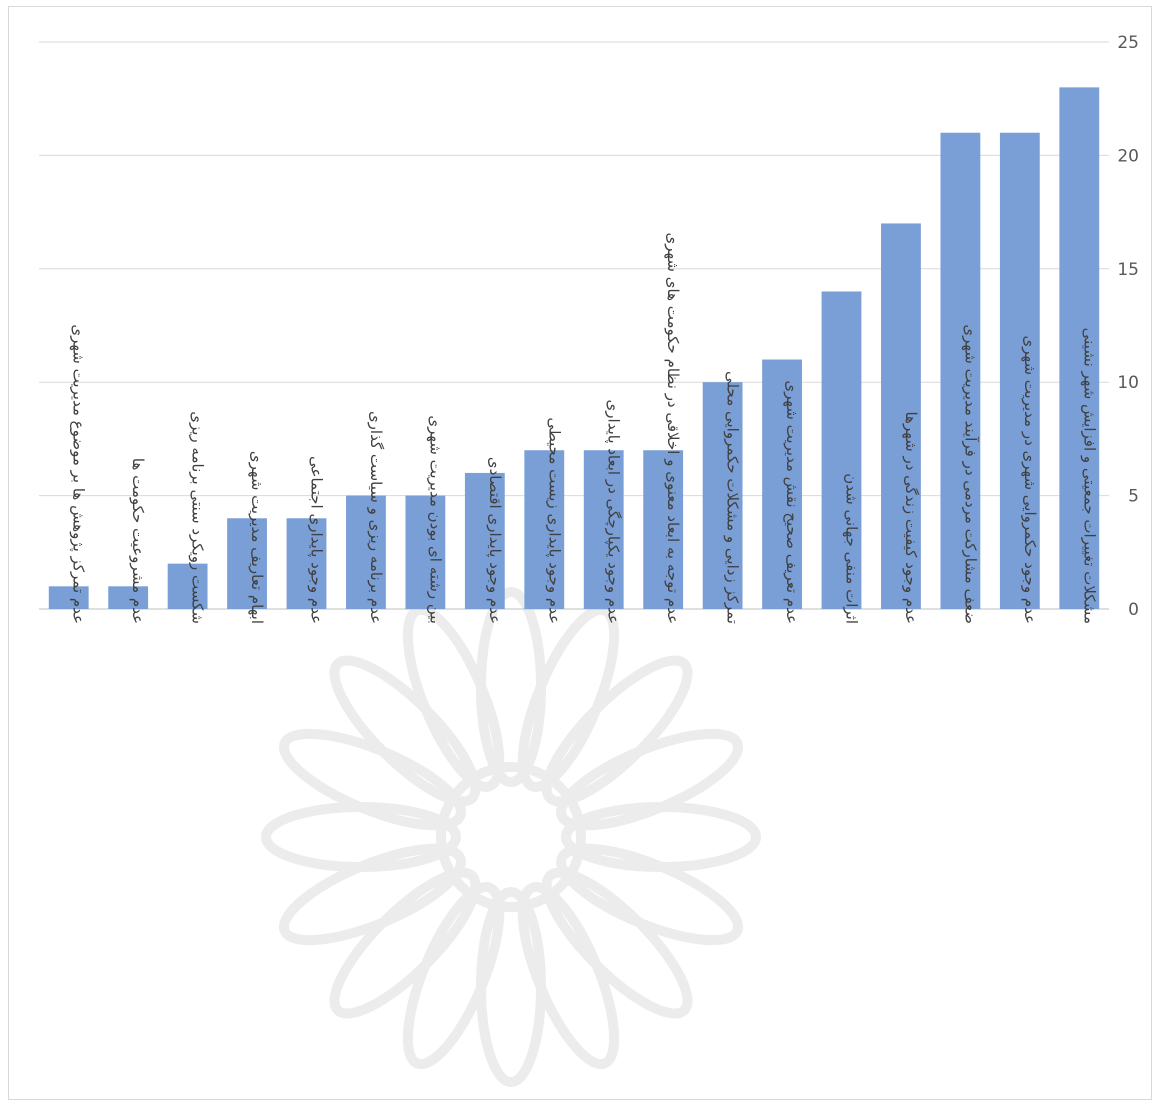 The image size is (1158, 1106). I want to click on x-tick-label: ابهام تعاریف مدیریت شهری, so click(257, 537).